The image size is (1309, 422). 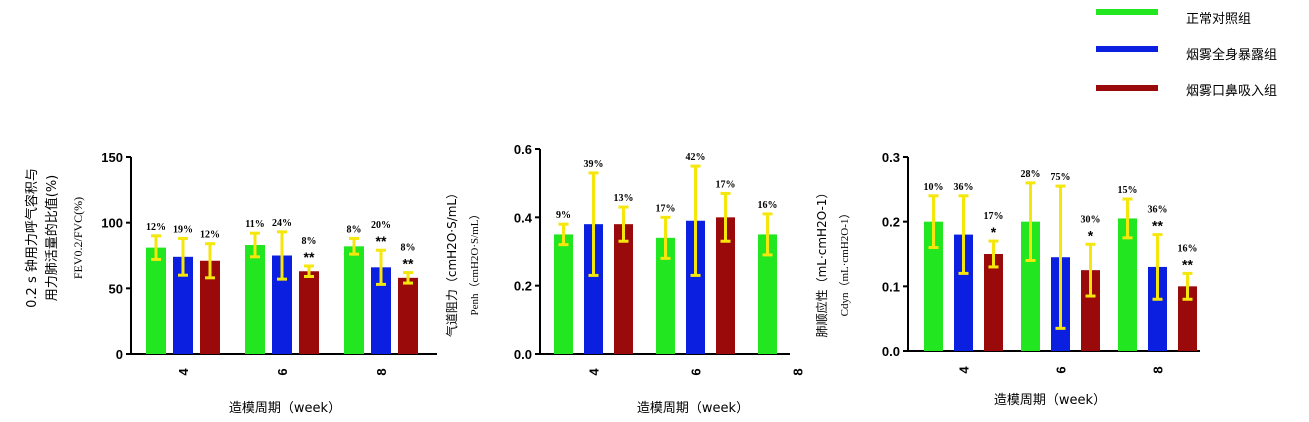 I want to click on y-tick-label: 150, so click(x=112, y=157).